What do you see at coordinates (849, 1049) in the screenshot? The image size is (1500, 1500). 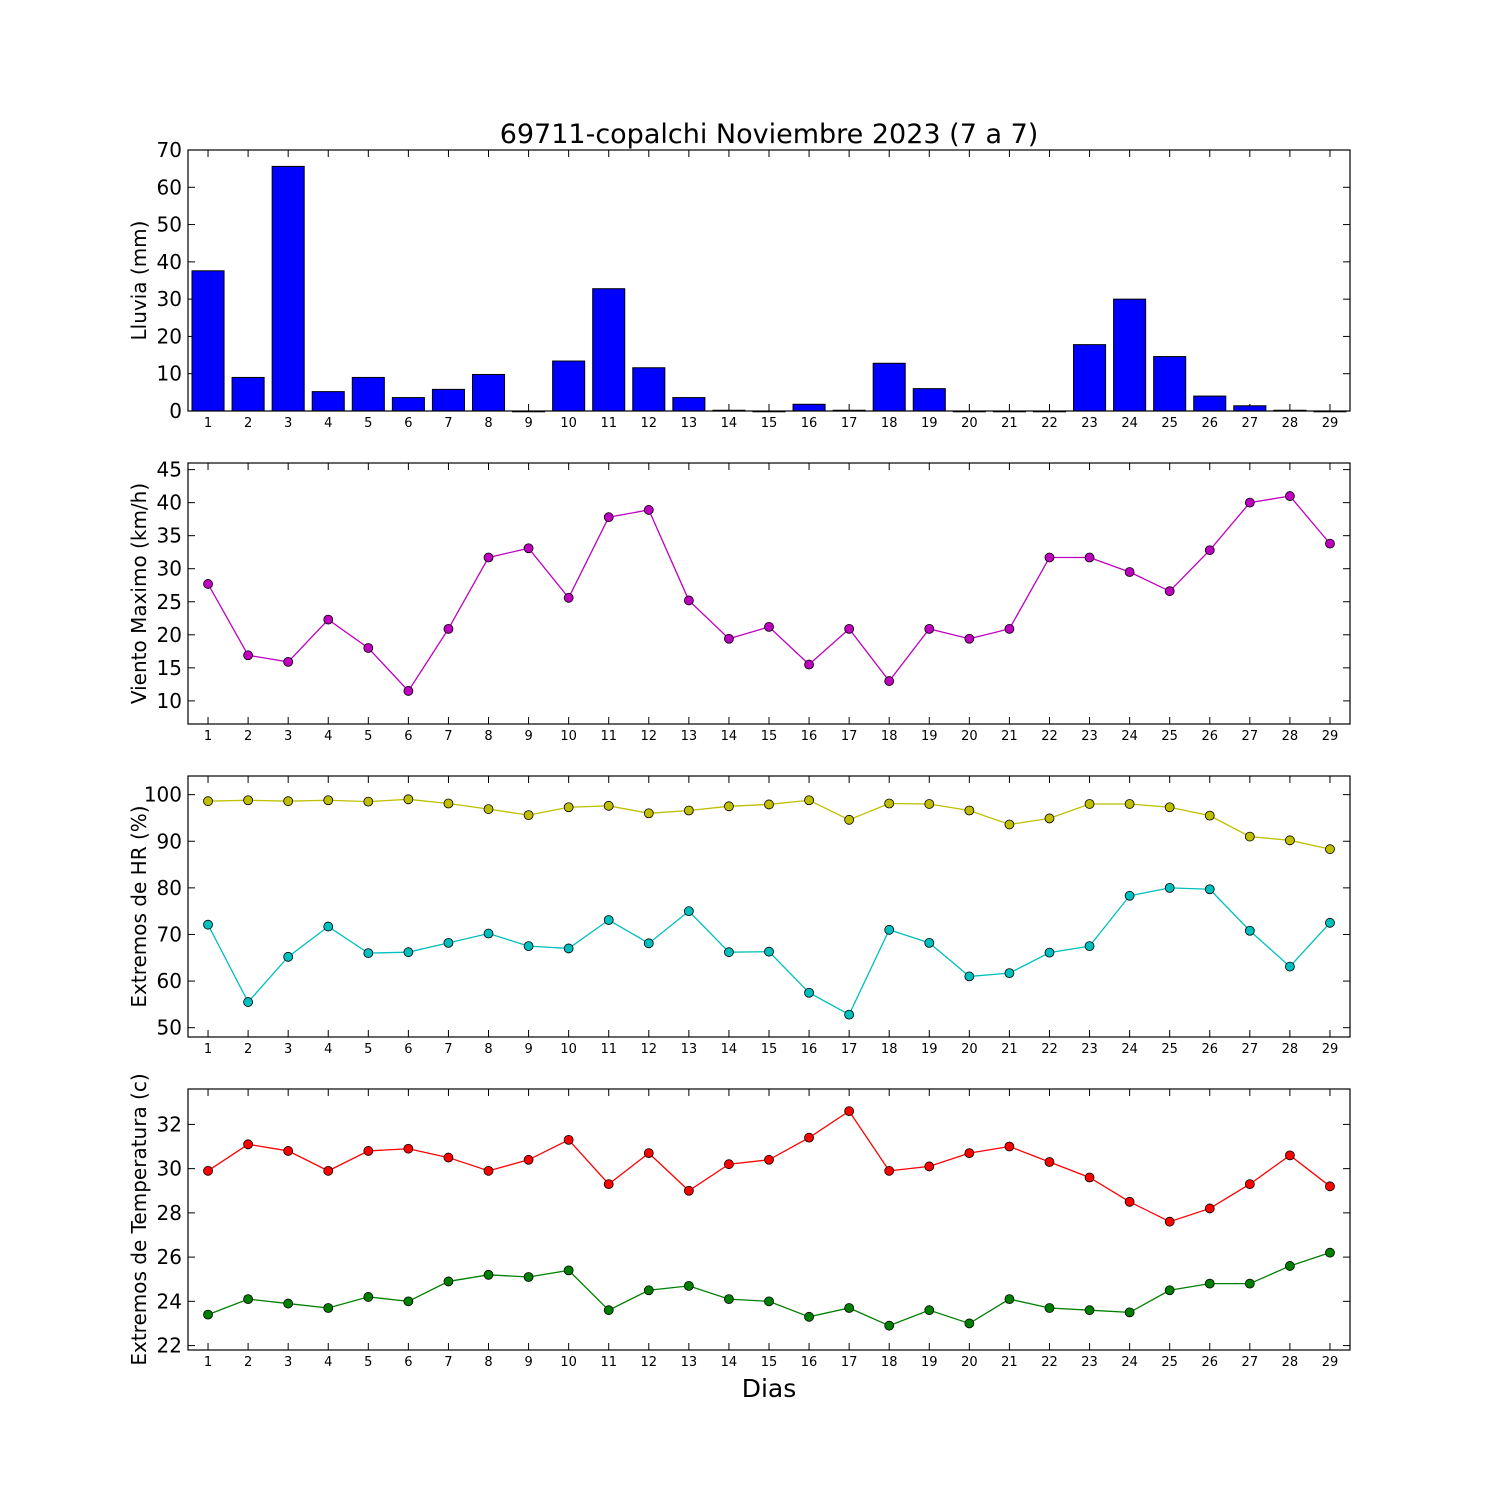 I see `x-tick-label: 17` at bounding box center [849, 1049].